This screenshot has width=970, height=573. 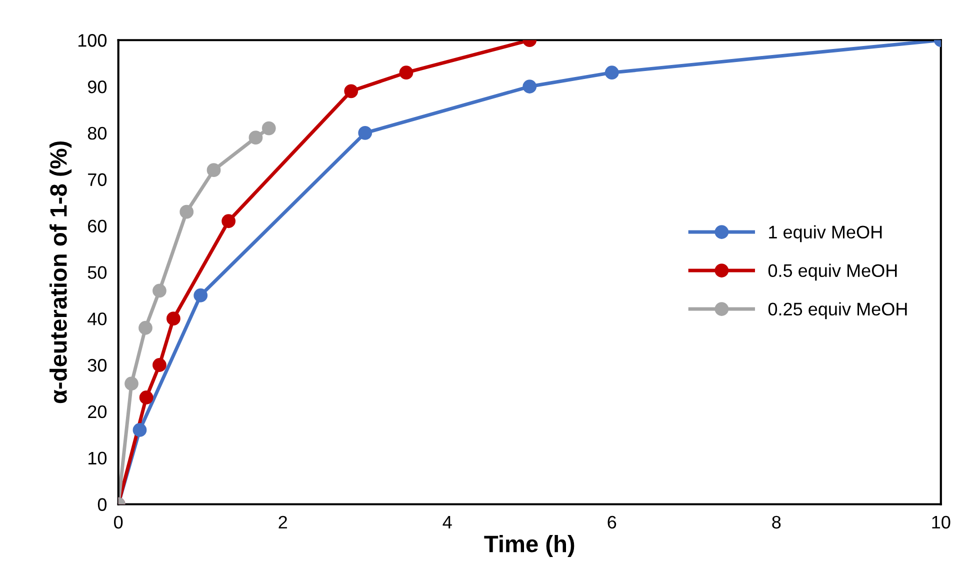 What do you see at coordinates (92, 40) in the screenshot?
I see `y-tick-label: 100` at bounding box center [92, 40].